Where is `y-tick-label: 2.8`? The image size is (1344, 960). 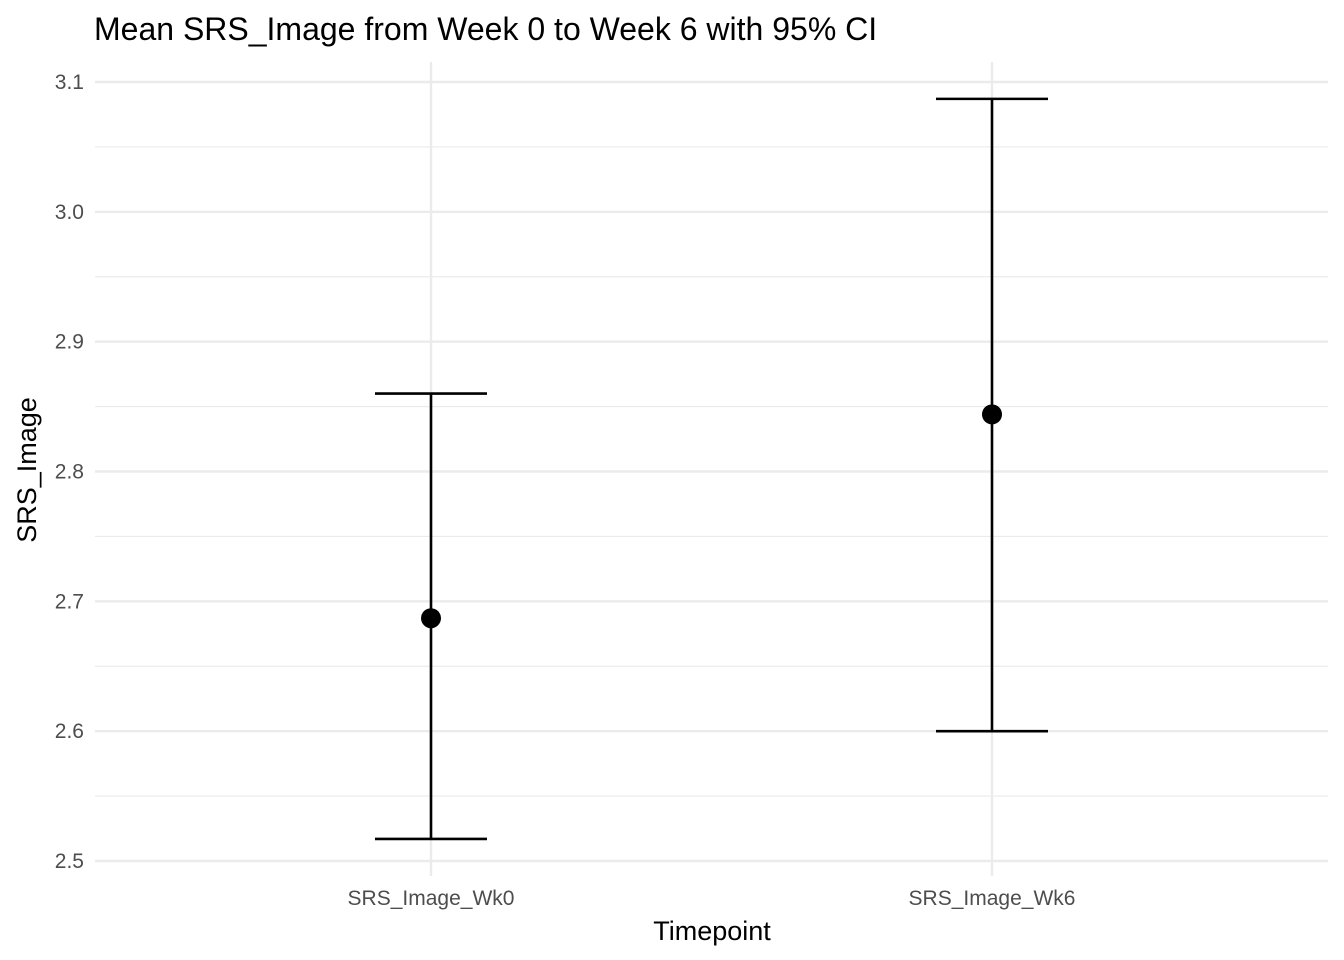 y-tick-label: 2.8 is located at coordinates (69, 472).